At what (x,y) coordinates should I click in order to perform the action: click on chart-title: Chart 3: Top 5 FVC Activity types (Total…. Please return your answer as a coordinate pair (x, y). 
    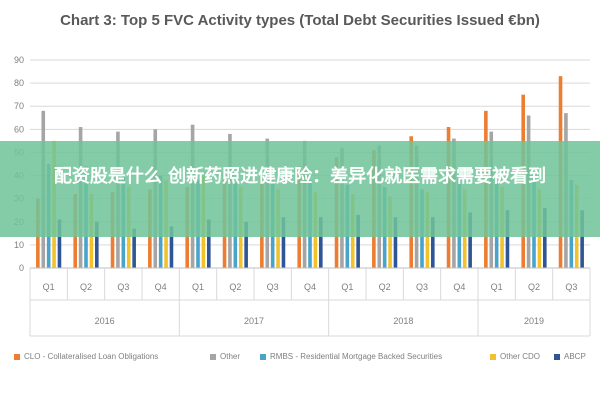
    Looking at the image, I should click on (300, 20).